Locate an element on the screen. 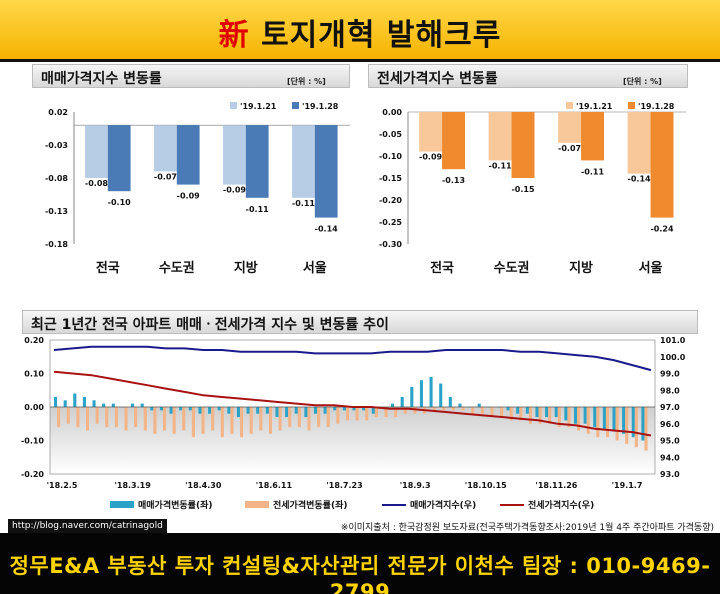 The height and width of the screenshot is (594, 720). jeonse-ytick-label: -0.30 is located at coordinates (390, 244).